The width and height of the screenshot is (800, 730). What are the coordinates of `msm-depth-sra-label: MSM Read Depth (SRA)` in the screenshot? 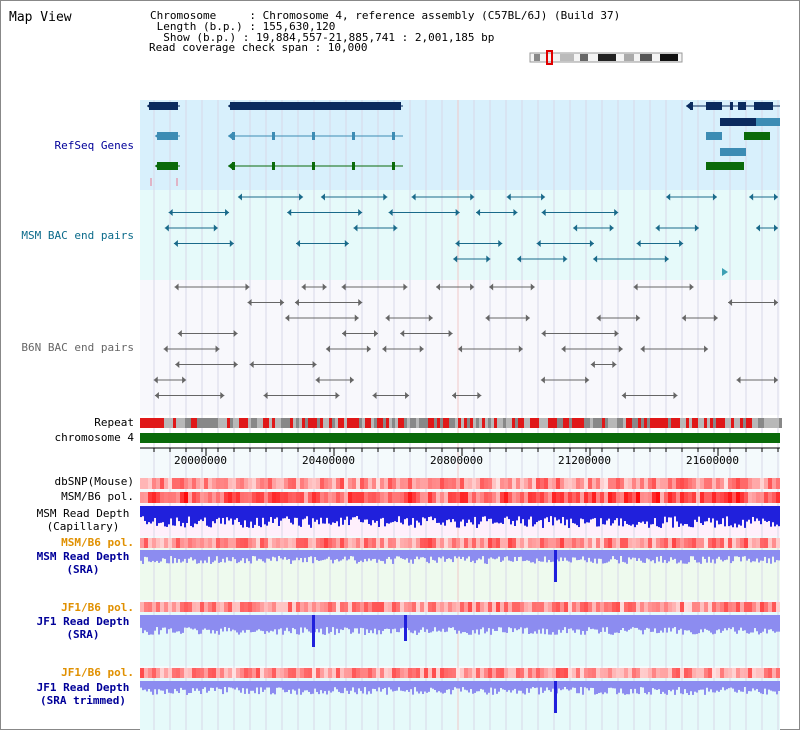 It's located at (83, 563).